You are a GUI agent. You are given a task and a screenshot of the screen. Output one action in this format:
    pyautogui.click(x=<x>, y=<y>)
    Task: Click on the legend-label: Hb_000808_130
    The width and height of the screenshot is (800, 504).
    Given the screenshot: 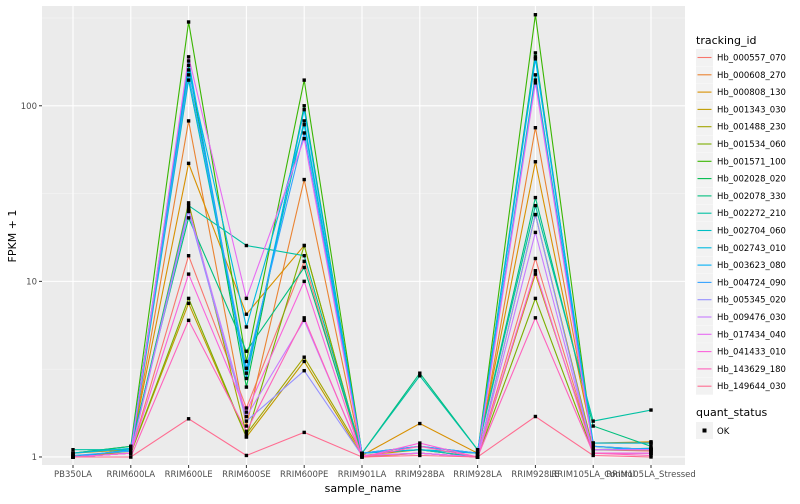 What is the action you would take?
    pyautogui.click(x=751, y=93)
    